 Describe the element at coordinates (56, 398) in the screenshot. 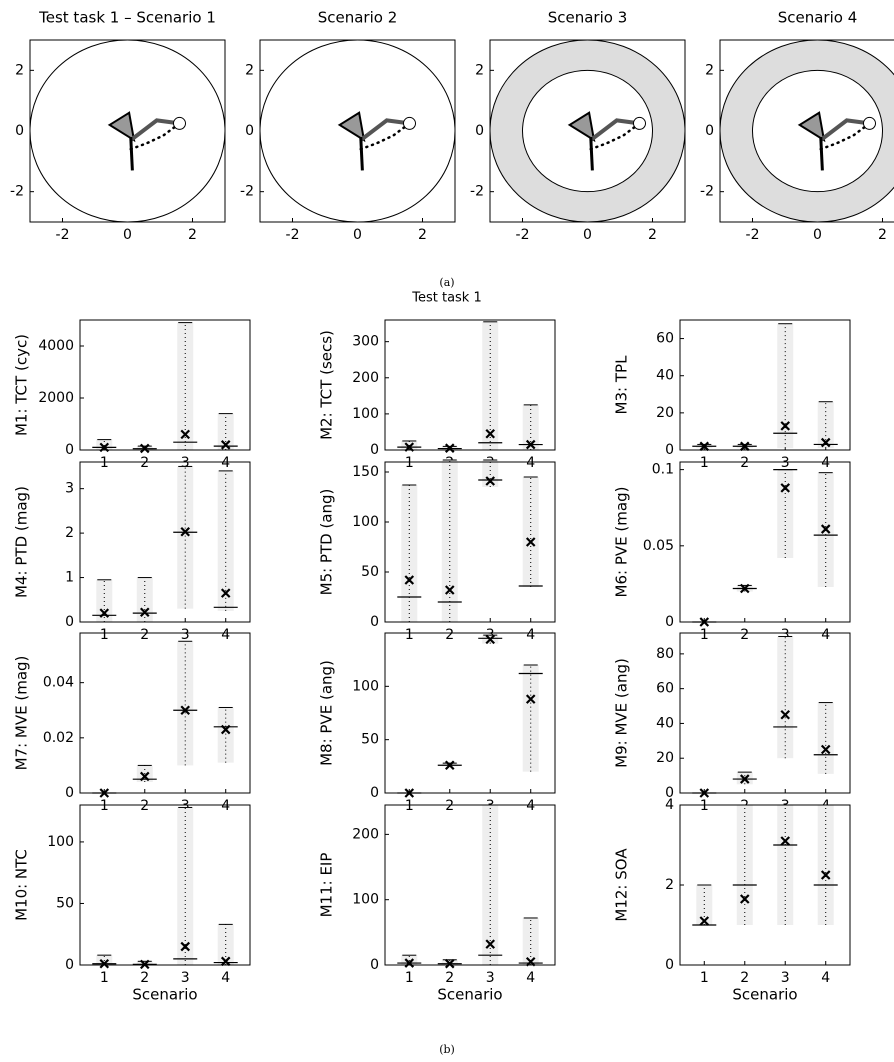

I see `y-tick-label: 2000` at that location.